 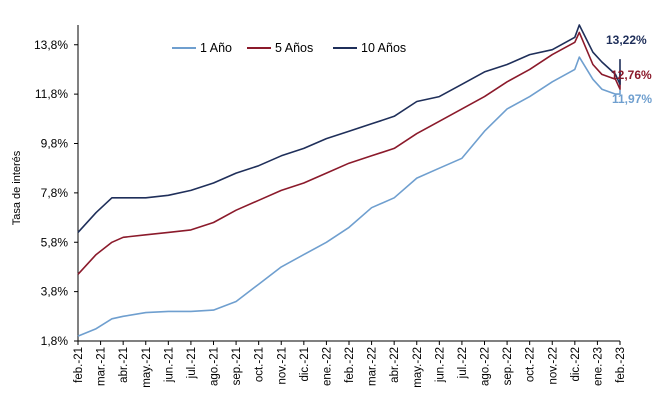 I want to click on x-tick-label: mar.-21, so click(x=102, y=366).